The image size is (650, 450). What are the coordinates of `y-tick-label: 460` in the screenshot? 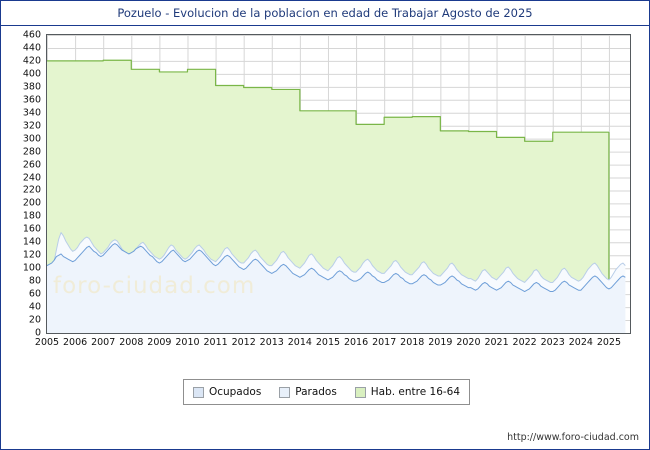 It's located at (31, 35).